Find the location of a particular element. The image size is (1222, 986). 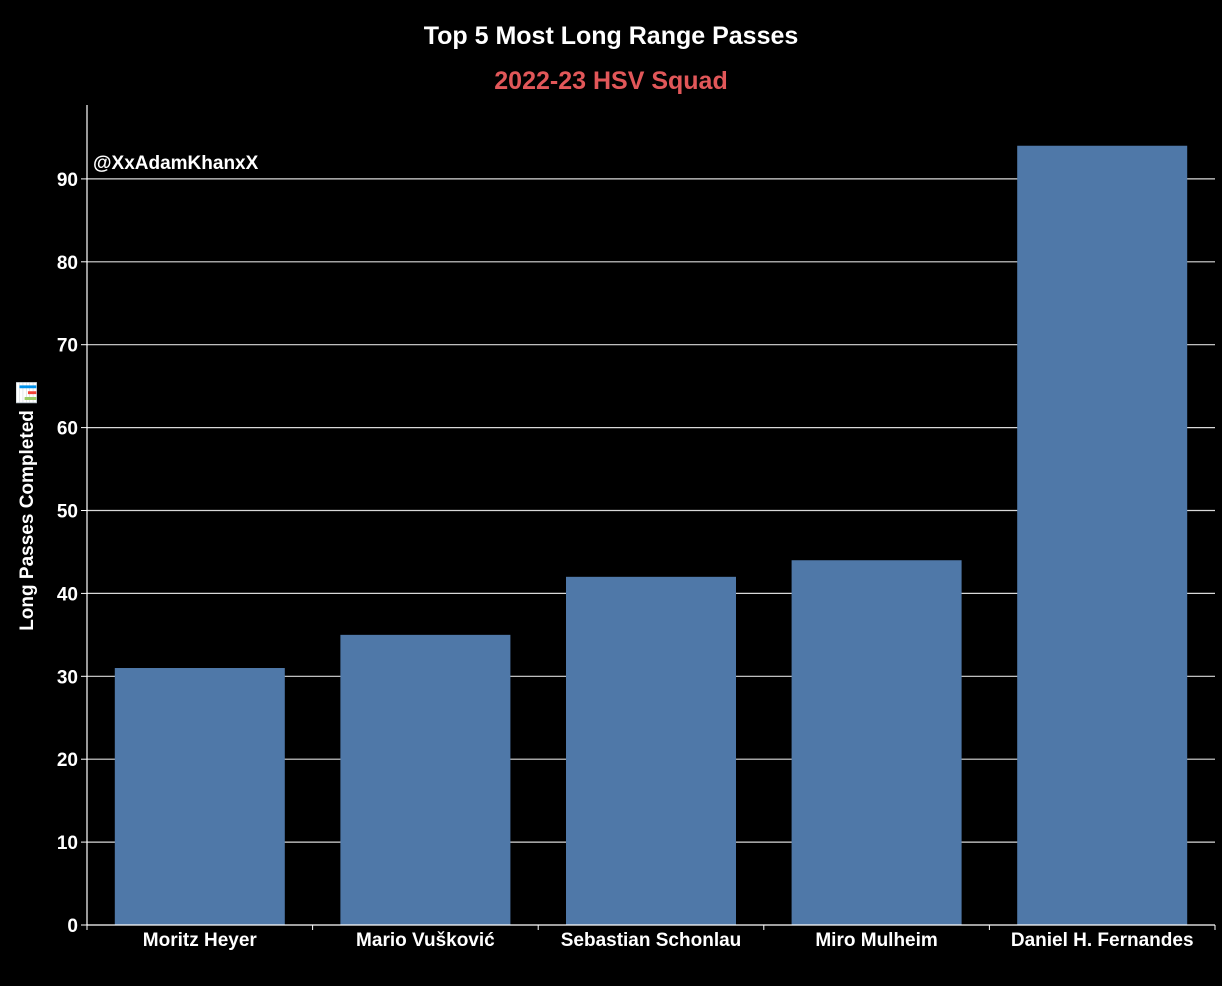

y-tick-label: 40 is located at coordinates (67, 594).